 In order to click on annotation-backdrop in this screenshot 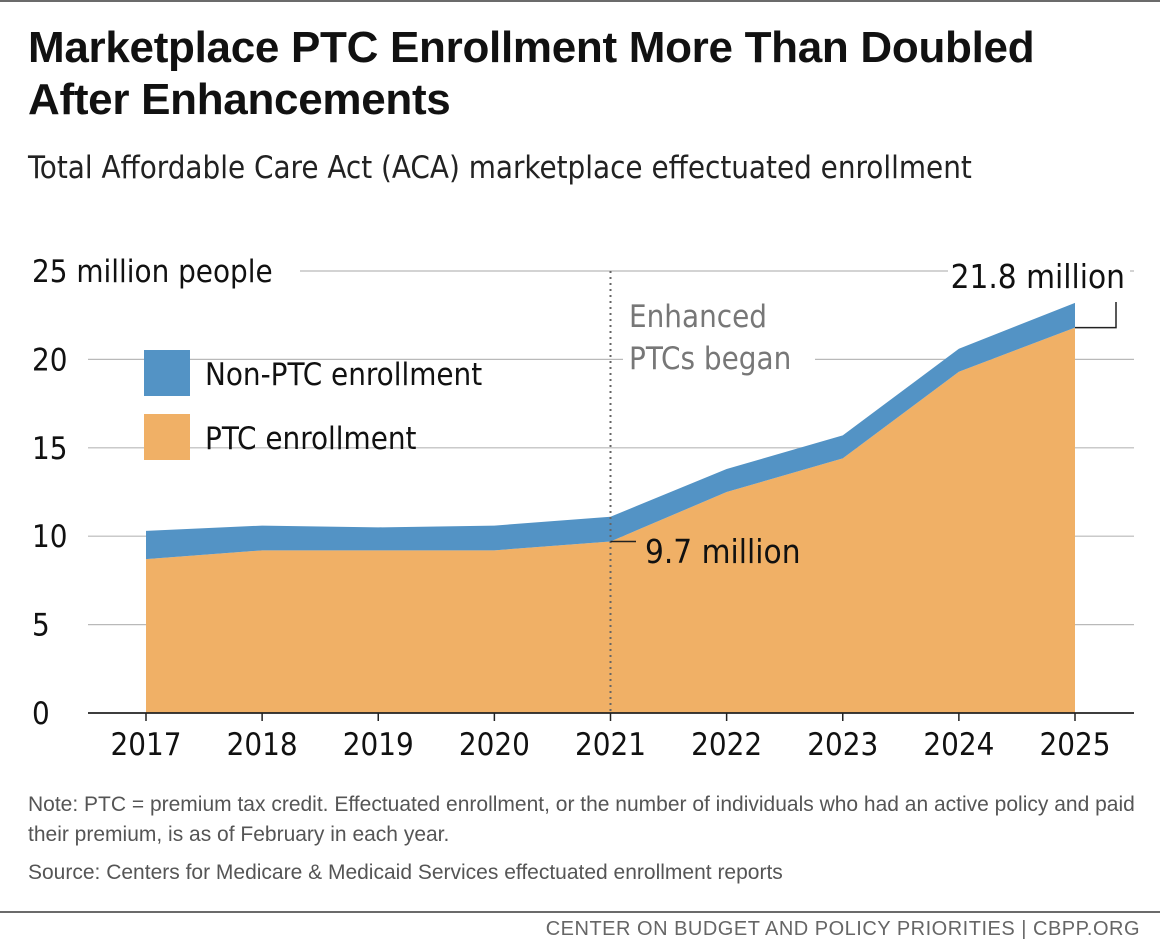, I will do `click(719, 338)`.